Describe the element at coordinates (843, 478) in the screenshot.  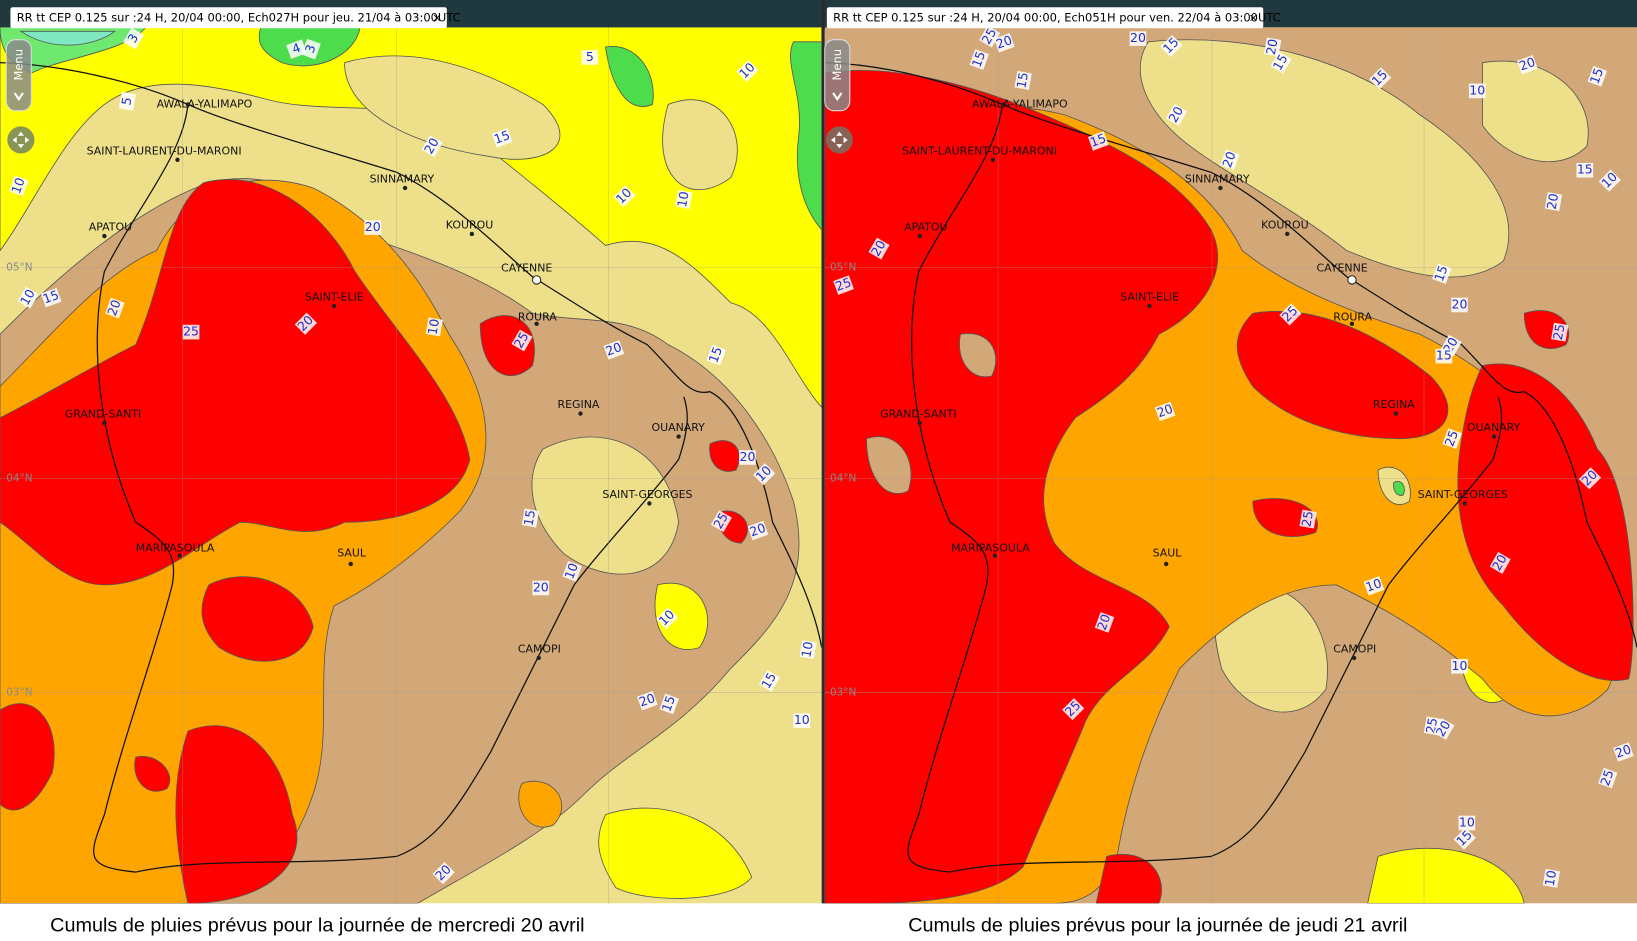
I see `lat-label: 04°N` at that location.